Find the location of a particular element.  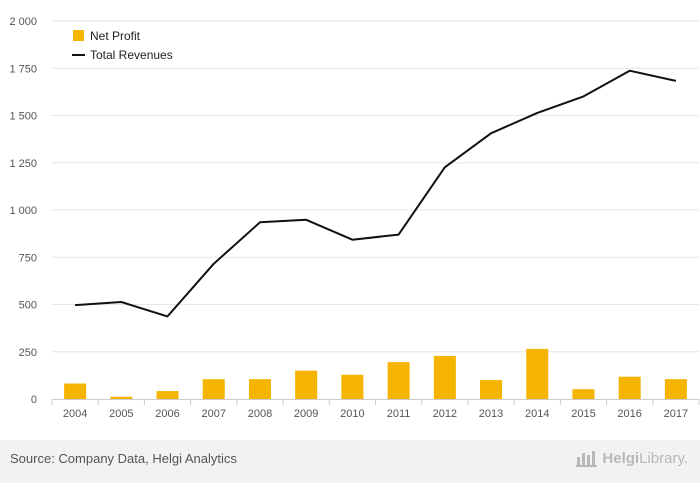

x-tick-label: 2004 is located at coordinates (75, 414).